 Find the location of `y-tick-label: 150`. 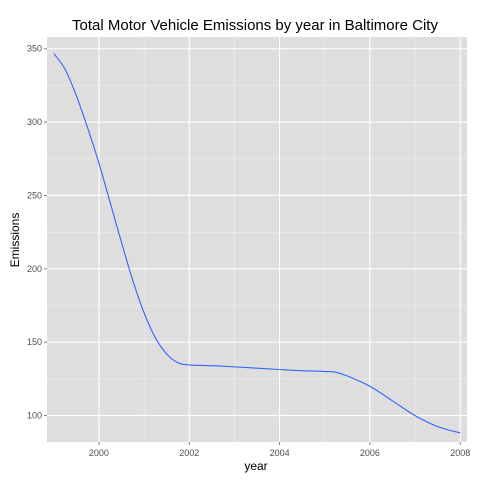

y-tick-label: 150 is located at coordinates (34, 342).